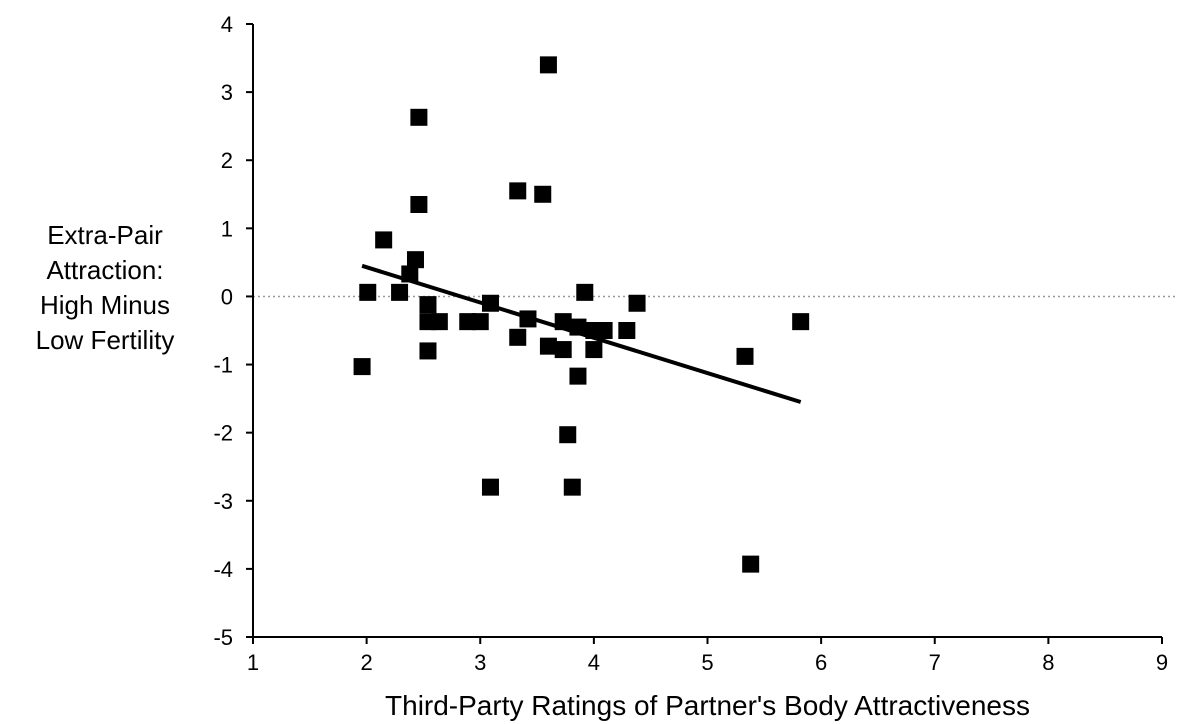 The image size is (1178, 724). I want to click on y-axis-label-line-4: Low Fertility, so click(105, 340).